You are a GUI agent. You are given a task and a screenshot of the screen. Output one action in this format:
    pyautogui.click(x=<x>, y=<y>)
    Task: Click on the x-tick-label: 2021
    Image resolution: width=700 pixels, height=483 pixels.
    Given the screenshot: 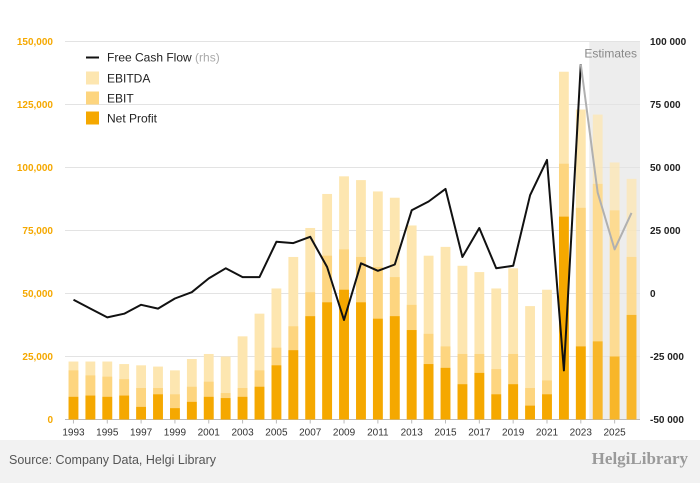 What is the action you would take?
    pyautogui.click(x=547, y=433)
    